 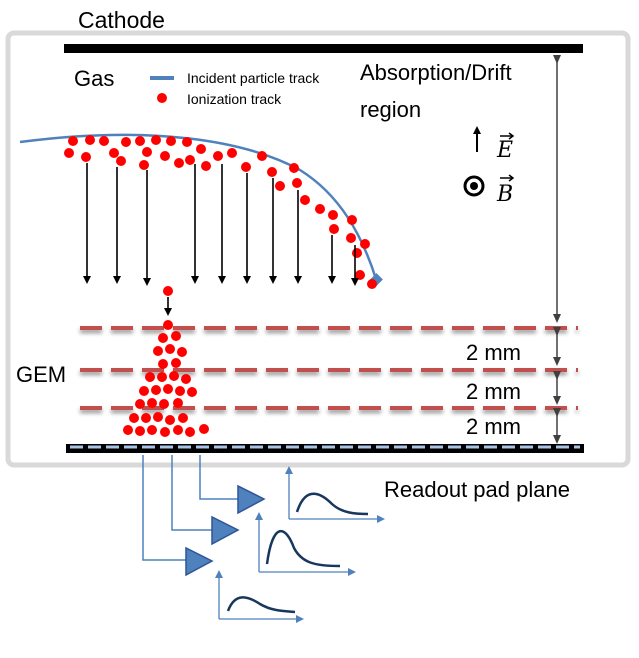 What do you see at coordinates (168, 291) in the screenshot?
I see `entering-electron` at bounding box center [168, 291].